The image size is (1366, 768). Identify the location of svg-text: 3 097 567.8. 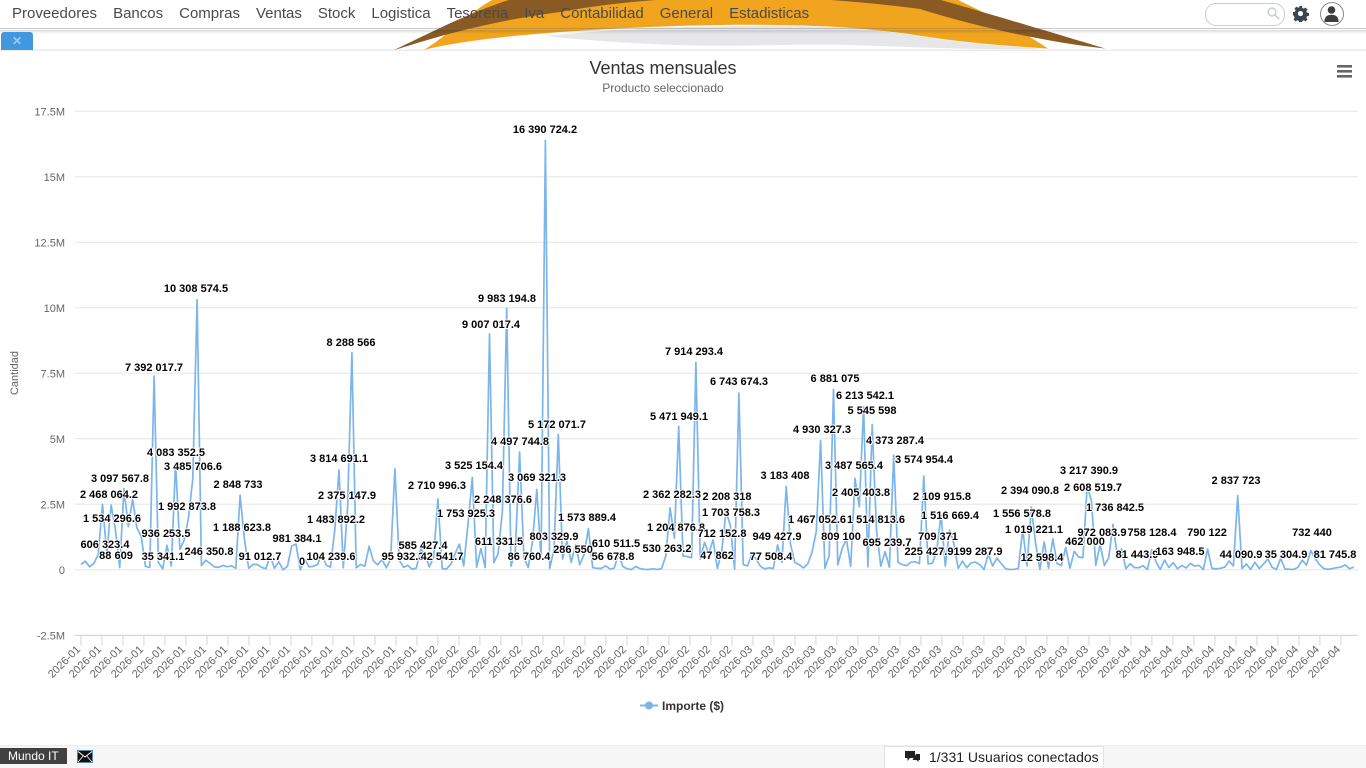
(120, 479).